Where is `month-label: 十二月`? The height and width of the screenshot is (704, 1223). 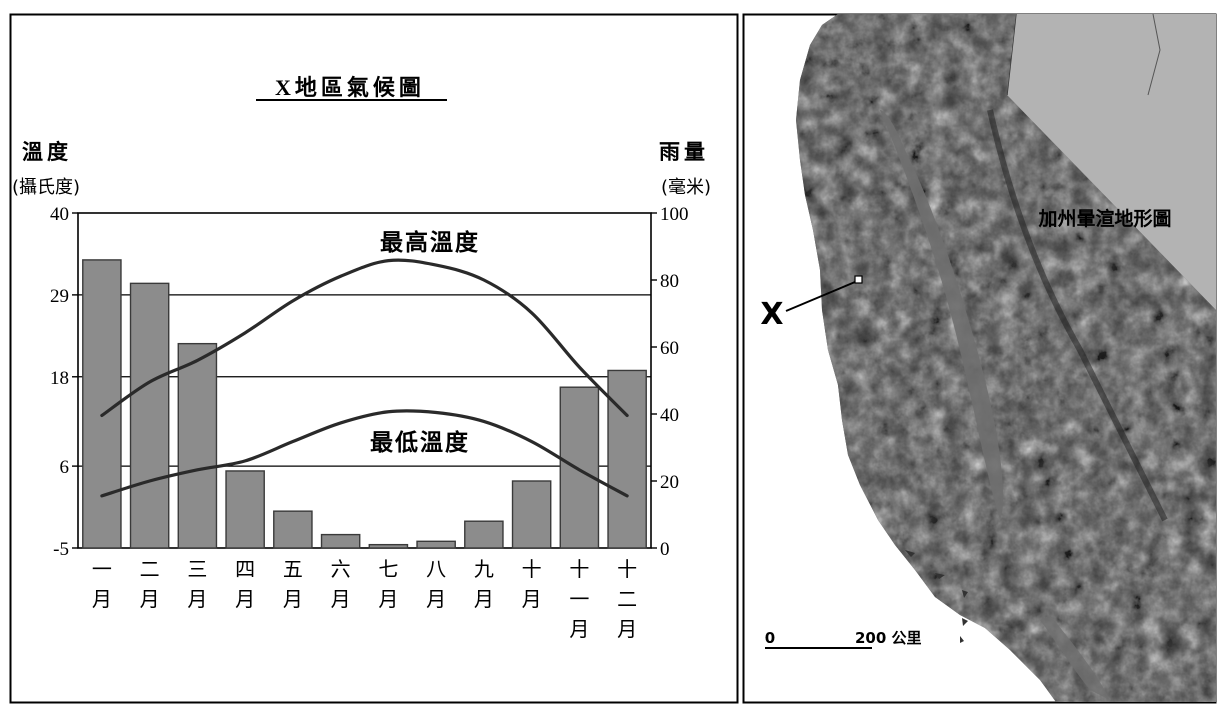
month-label: 十二月 is located at coordinates (627, 599).